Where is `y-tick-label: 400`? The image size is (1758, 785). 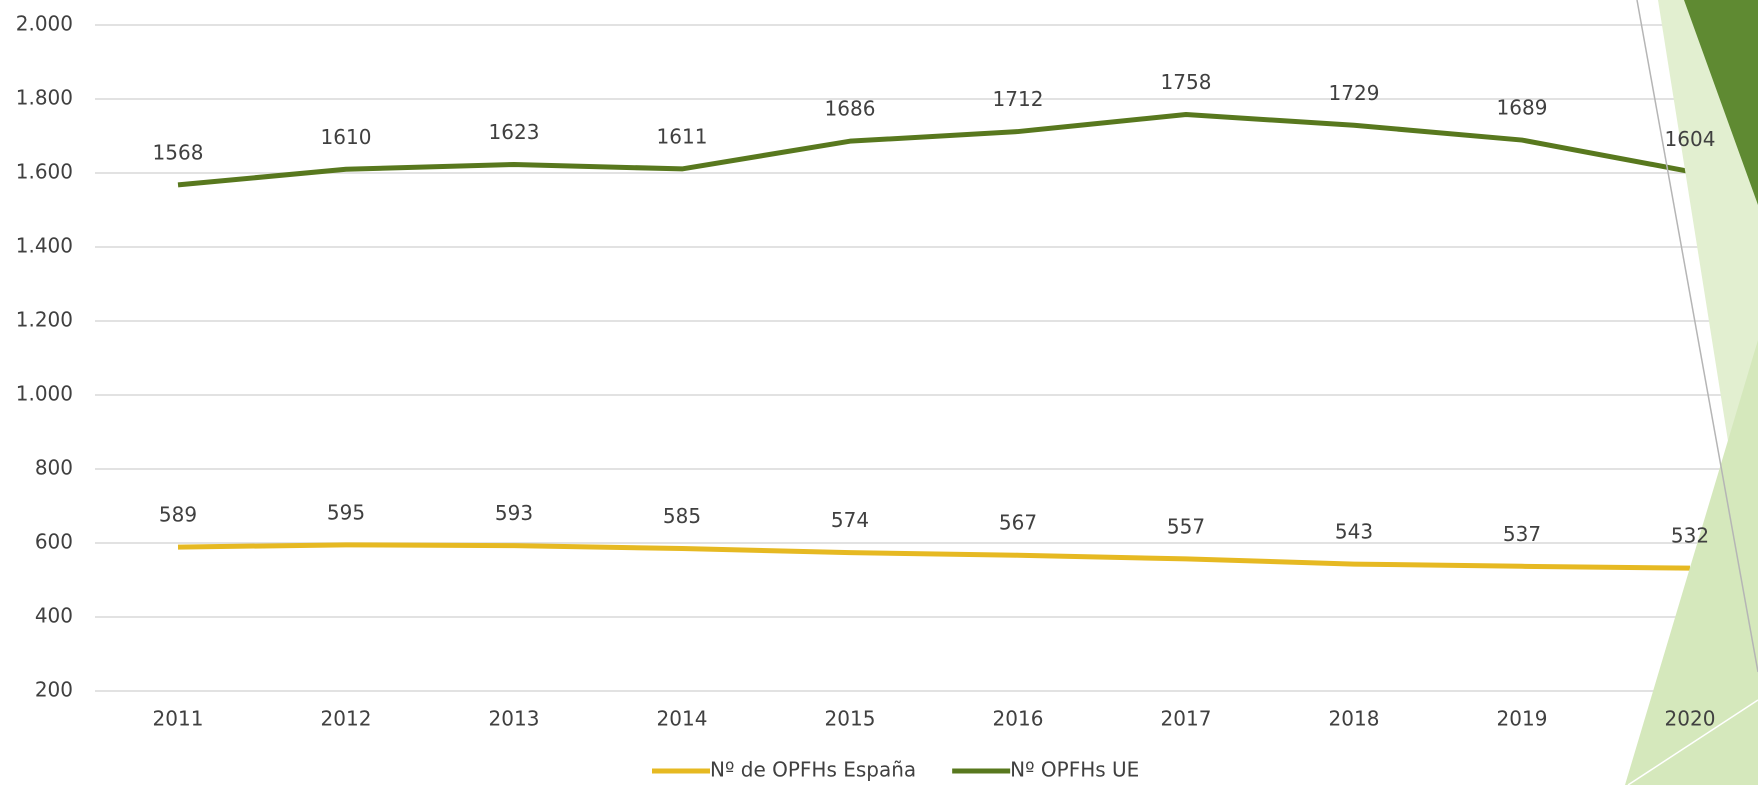
y-tick-label: 400 is located at coordinates (54, 616).